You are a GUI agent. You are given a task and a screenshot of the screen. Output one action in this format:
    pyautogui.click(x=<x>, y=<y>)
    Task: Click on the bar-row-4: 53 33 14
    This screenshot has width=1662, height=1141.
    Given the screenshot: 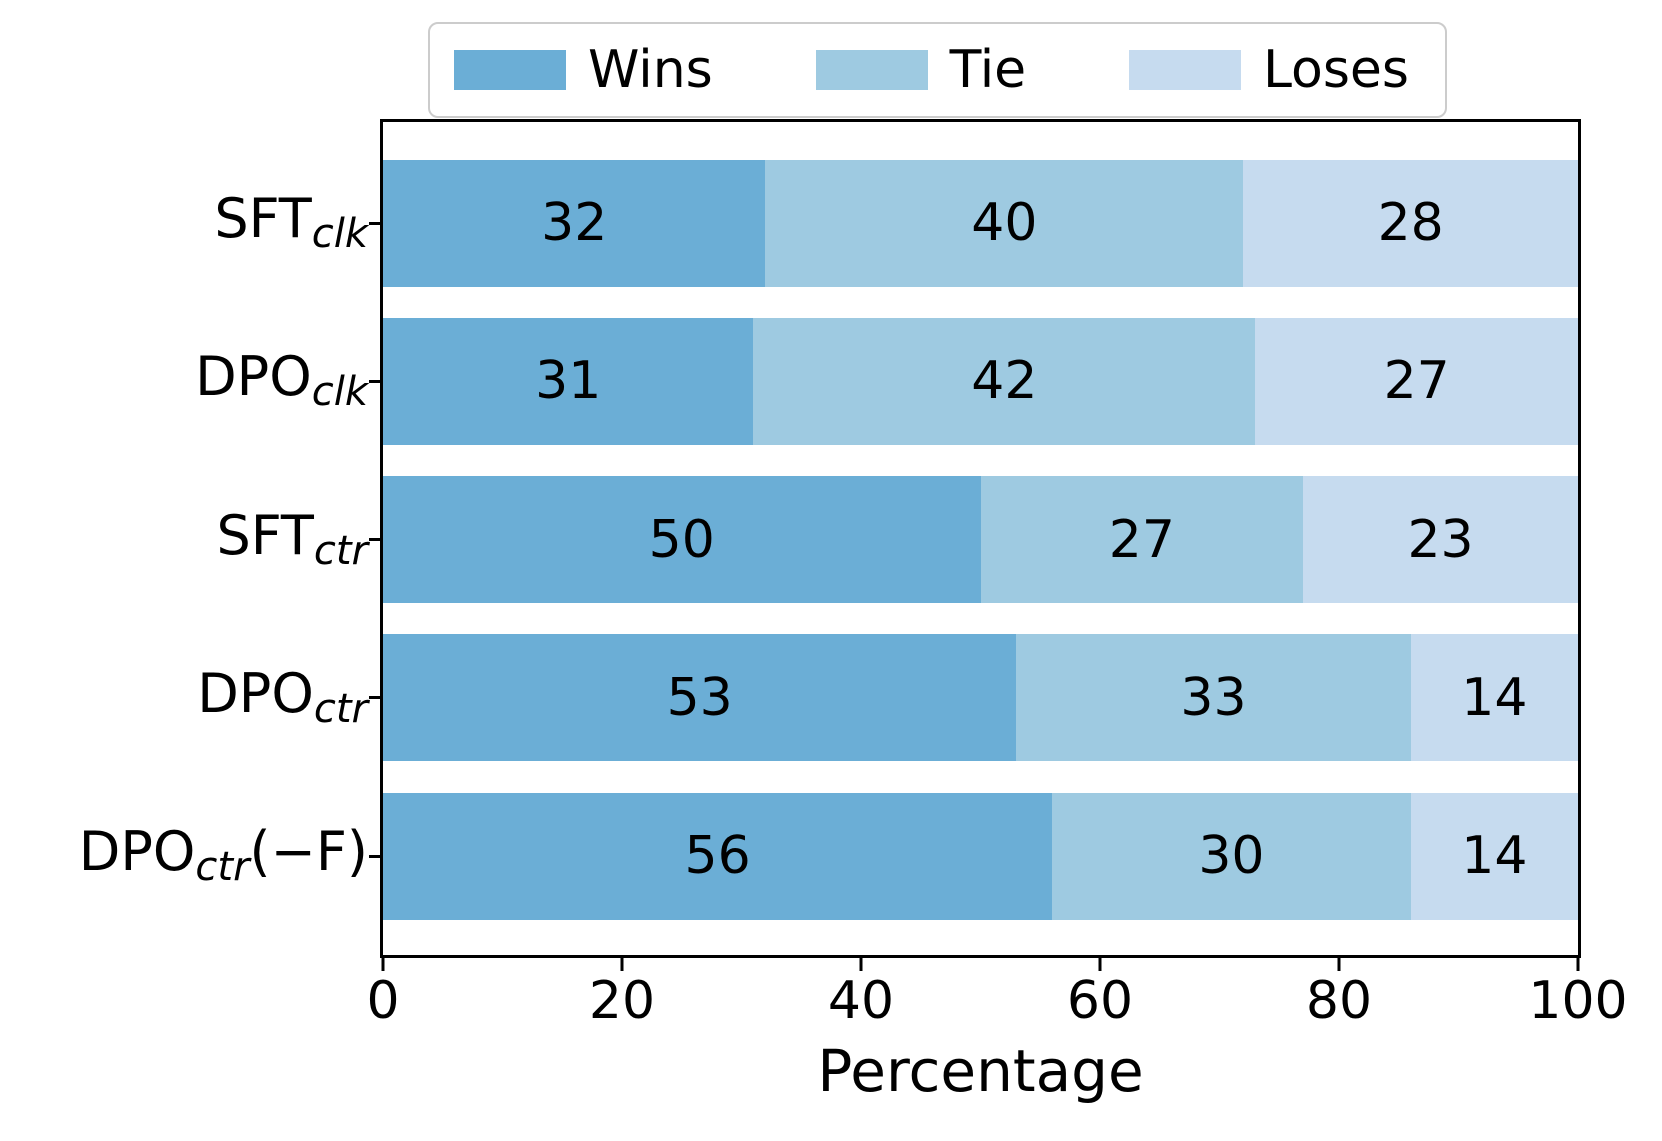 What is the action you would take?
    pyautogui.click(x=980, y=698)
    